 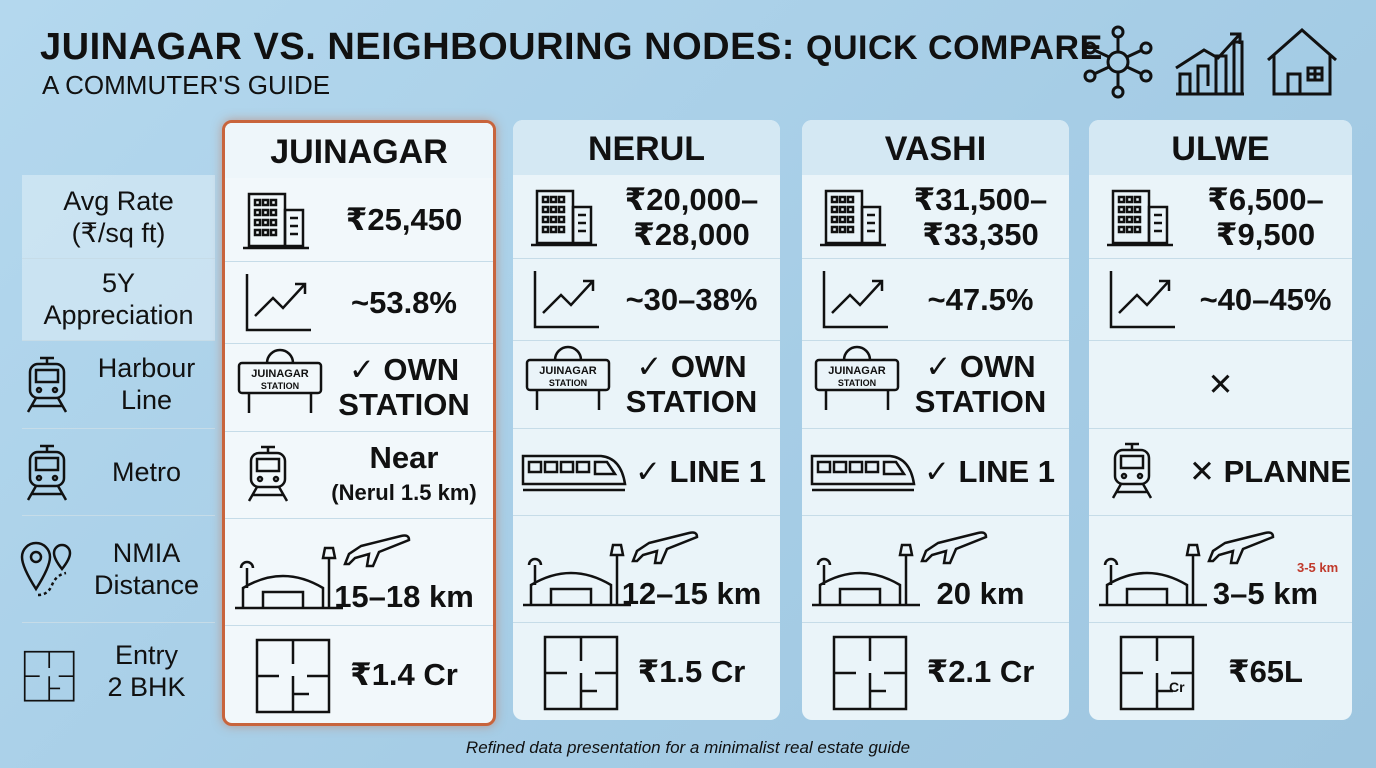 I want to click on cell-line: ₹1.4 Cr, so click(x=404, y=674).